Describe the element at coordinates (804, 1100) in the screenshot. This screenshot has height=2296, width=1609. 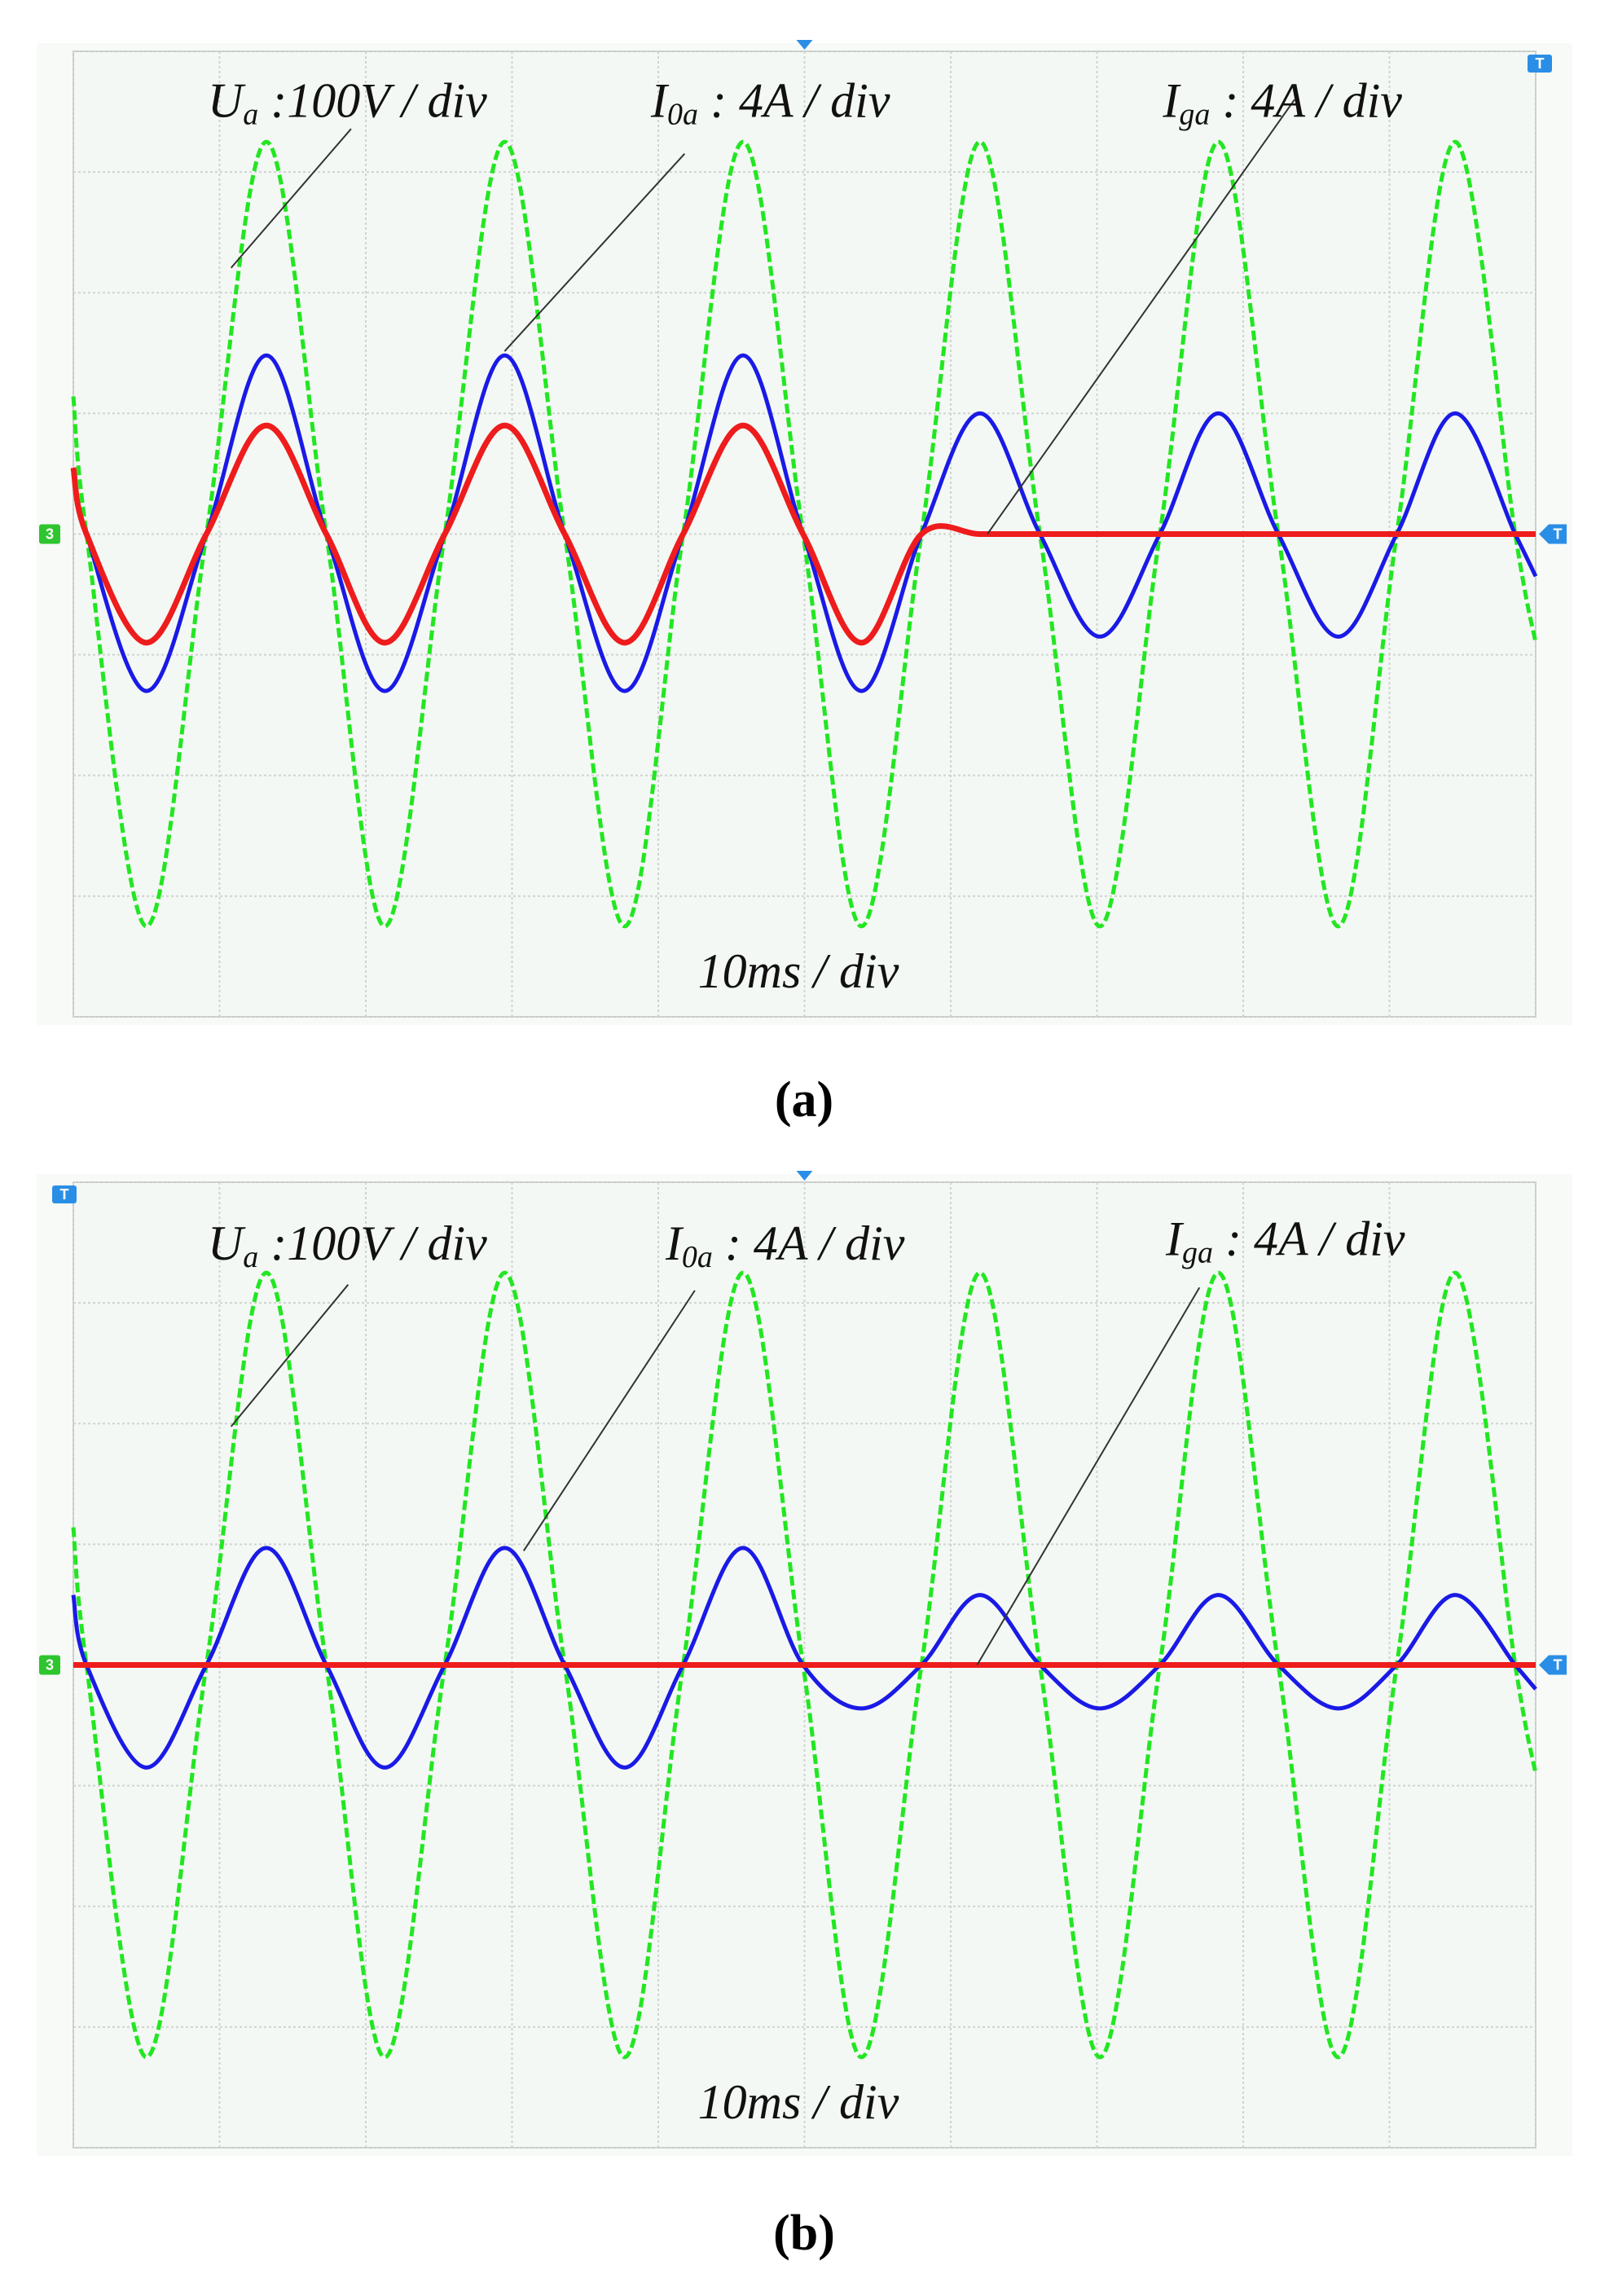
I see `caption: (a)` at that location.